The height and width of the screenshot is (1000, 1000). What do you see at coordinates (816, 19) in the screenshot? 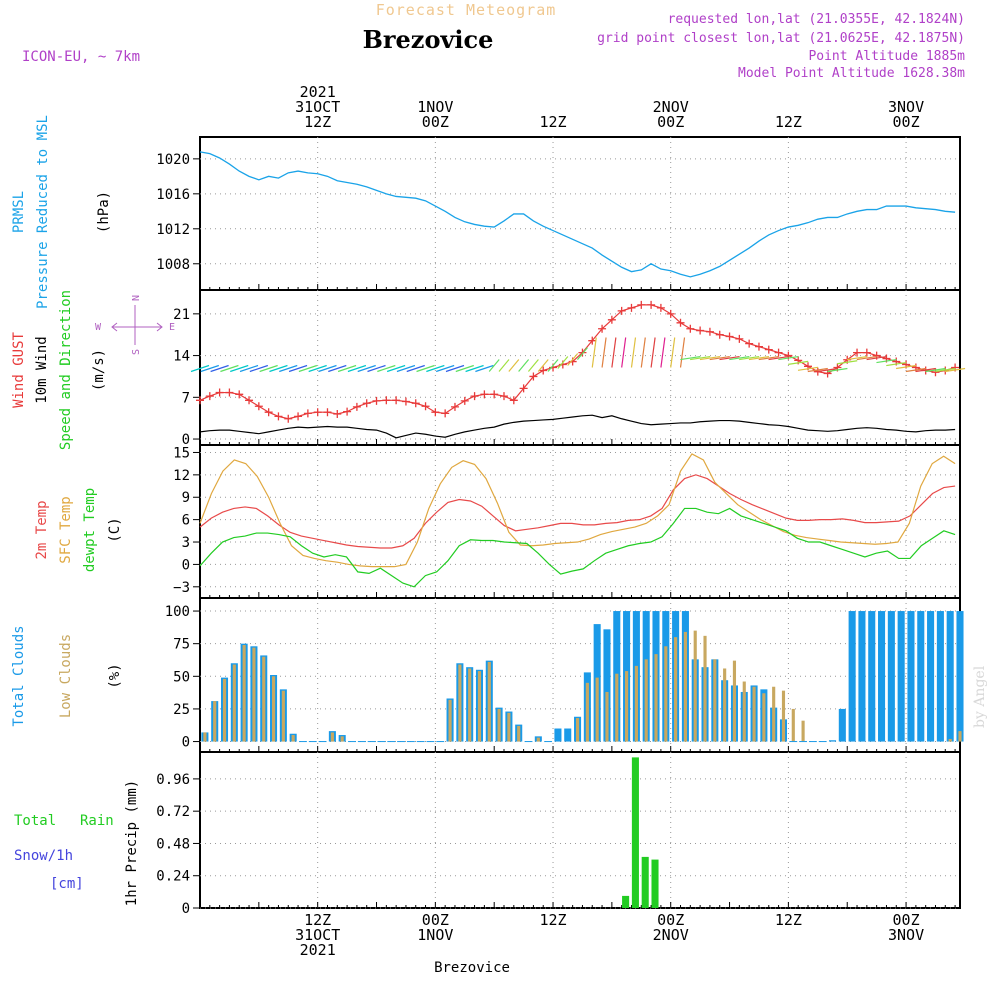
I see `requested-coords: requested lon,lat (21.0355E, 42.1824N)` at bounding box center [816, 19].